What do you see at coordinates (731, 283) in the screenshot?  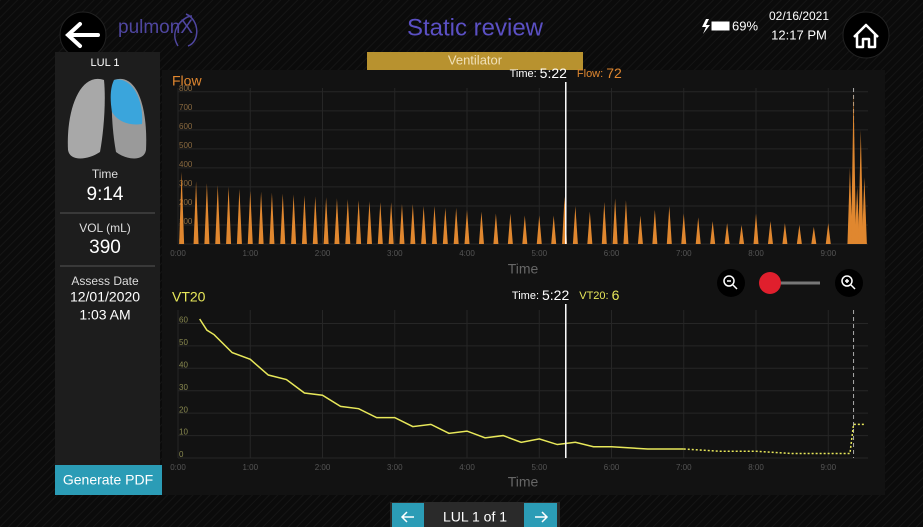 I see `zoom-out` at bounding box center [731, 283].